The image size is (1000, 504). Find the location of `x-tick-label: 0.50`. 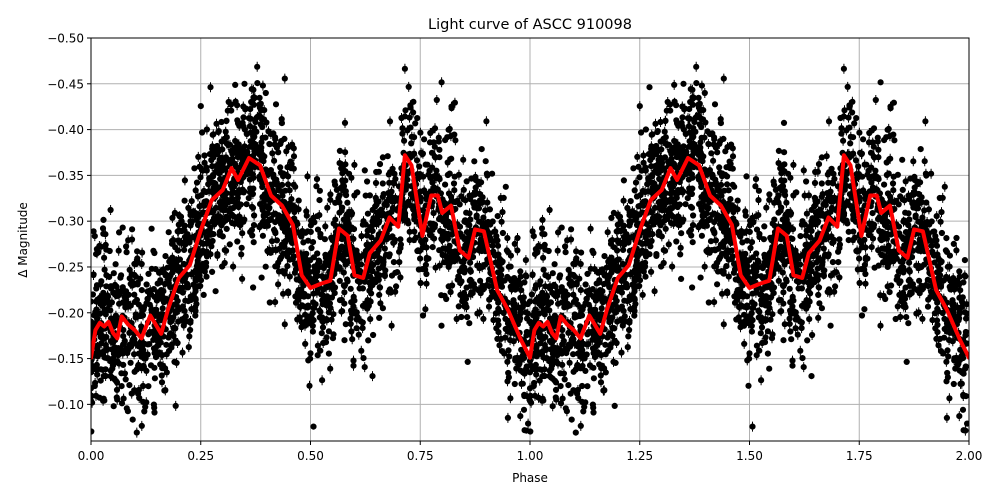

x-tick-label: 0.50 is located at coordinates (310, 456).